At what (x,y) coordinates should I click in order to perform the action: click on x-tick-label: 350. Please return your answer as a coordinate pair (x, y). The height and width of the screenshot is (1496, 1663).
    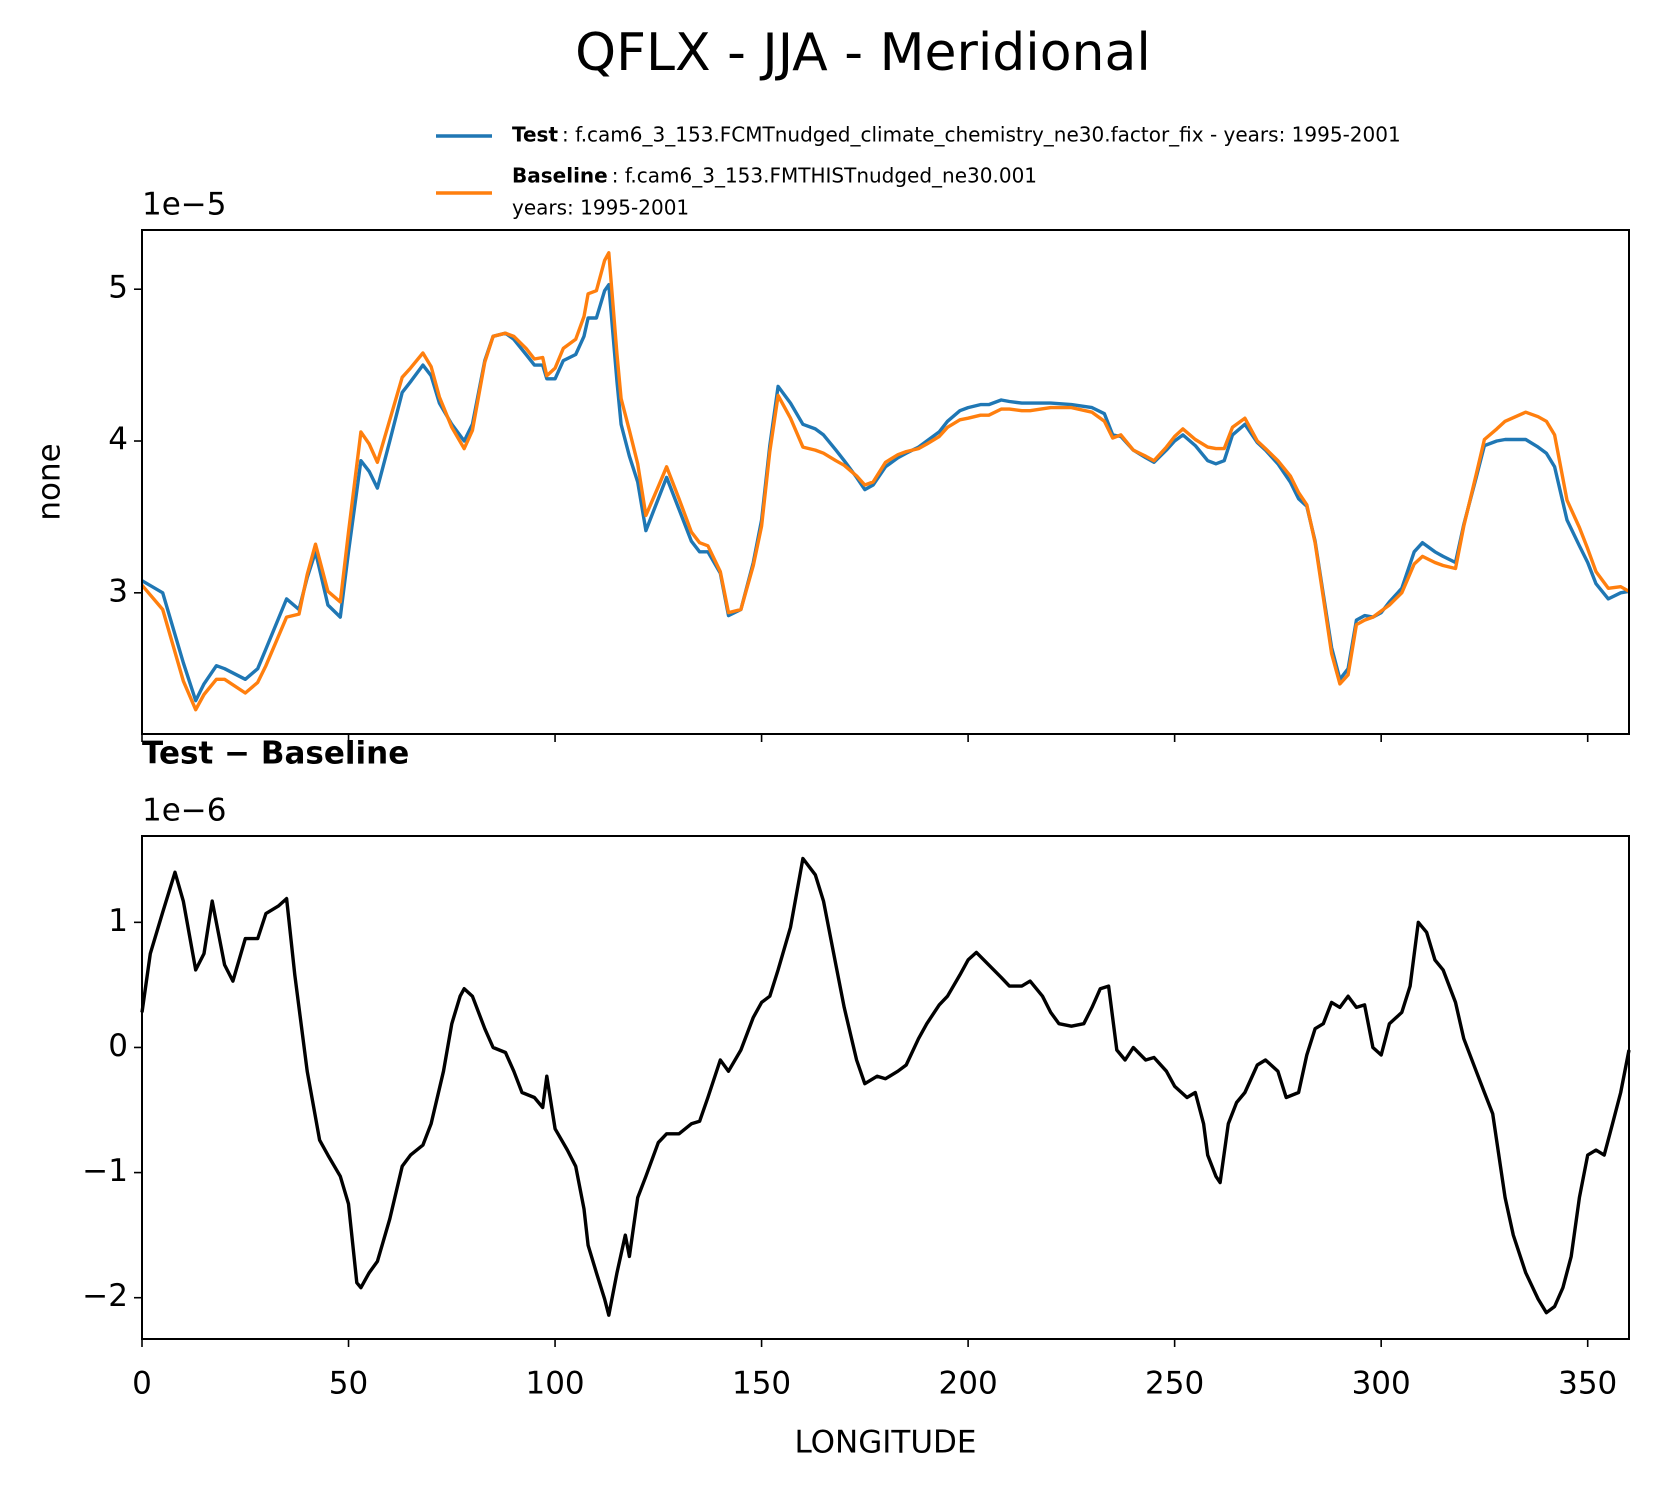
    Looking at the image, I should click on (1587, 1384).